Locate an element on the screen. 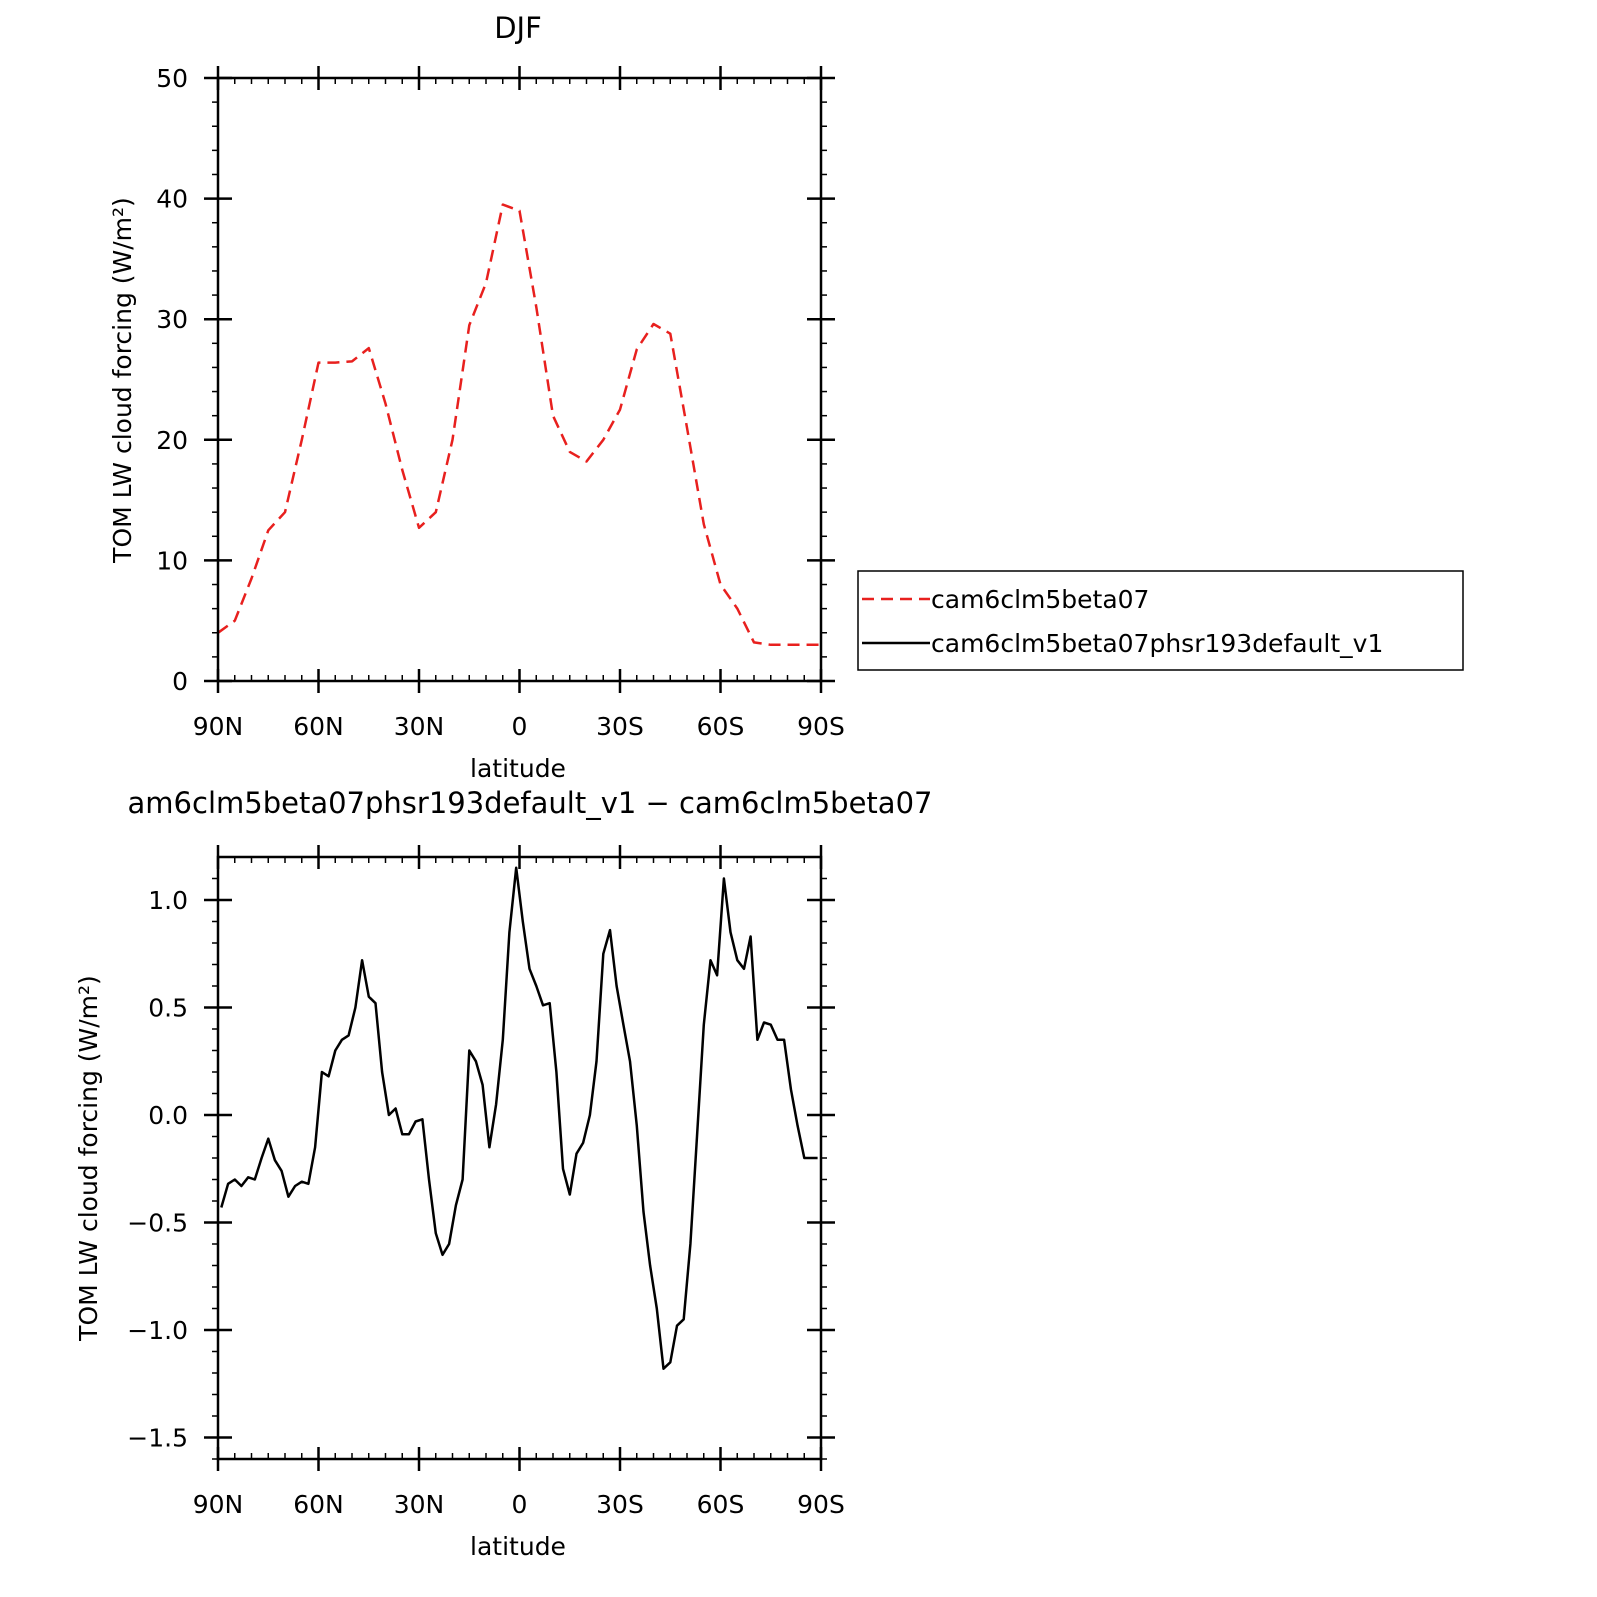 The width and height of the screenshot is (1597, 1597). y-tick-label: 1.0 is located at coordinates (168, 900).